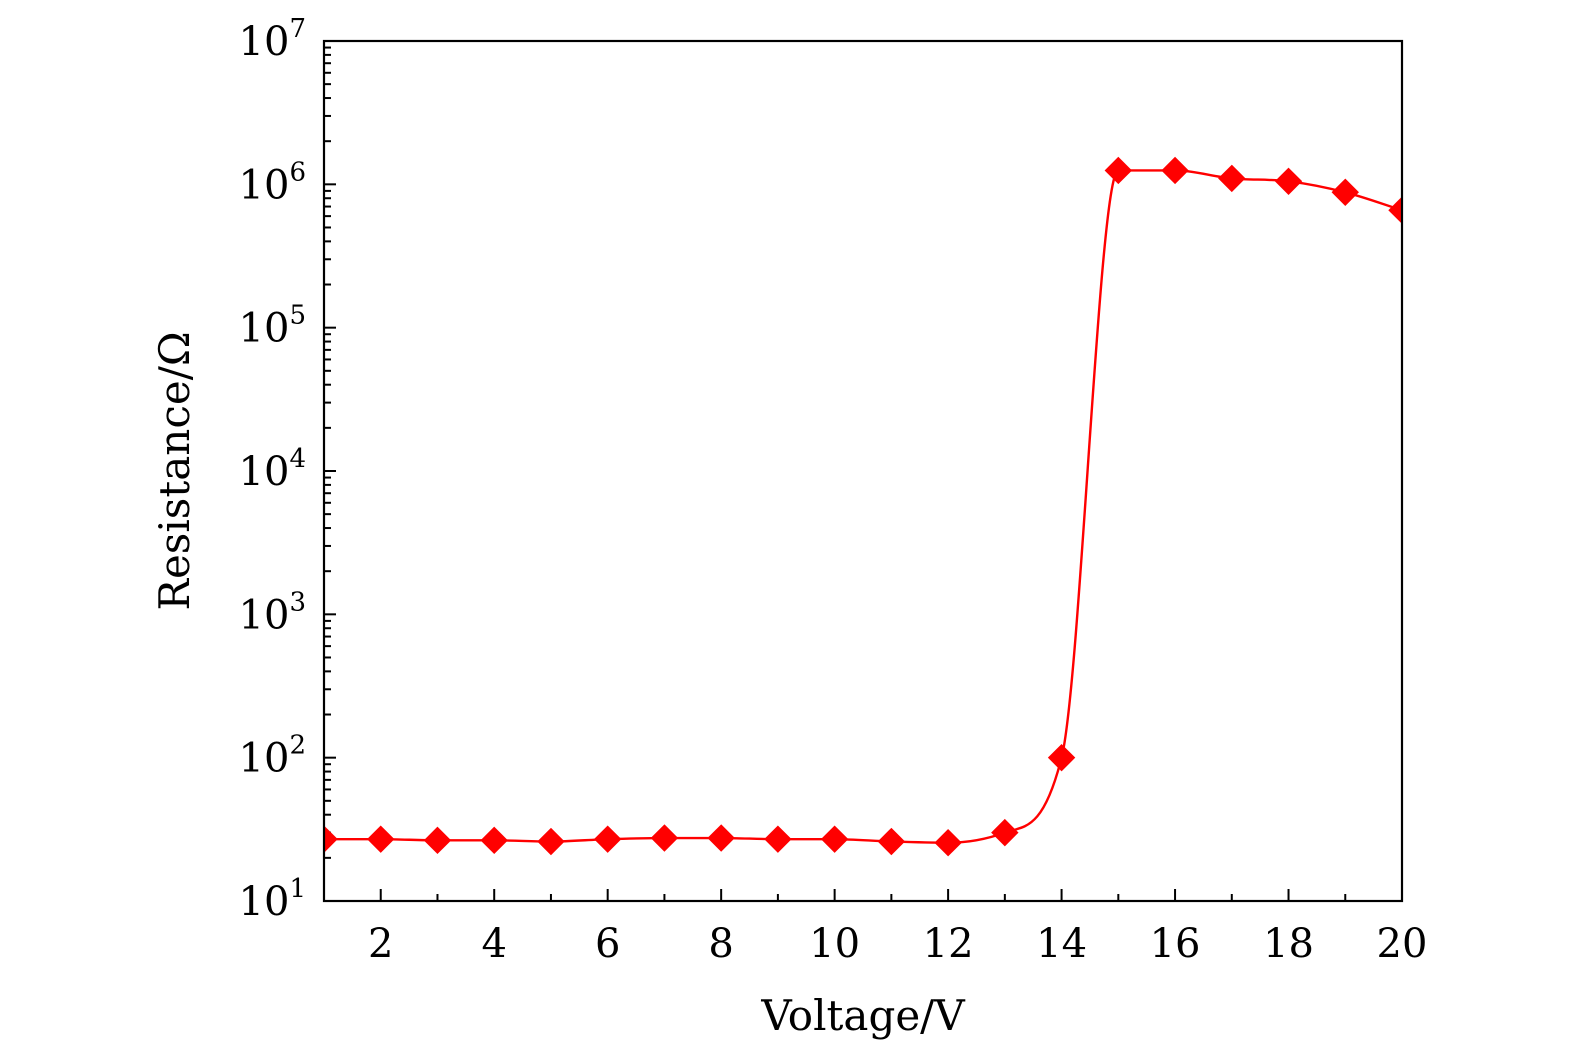 Image resolution: width=1575 pixels, height=1053 pixels. I want to click on x-tick-label: 18, so click(1288, 944).